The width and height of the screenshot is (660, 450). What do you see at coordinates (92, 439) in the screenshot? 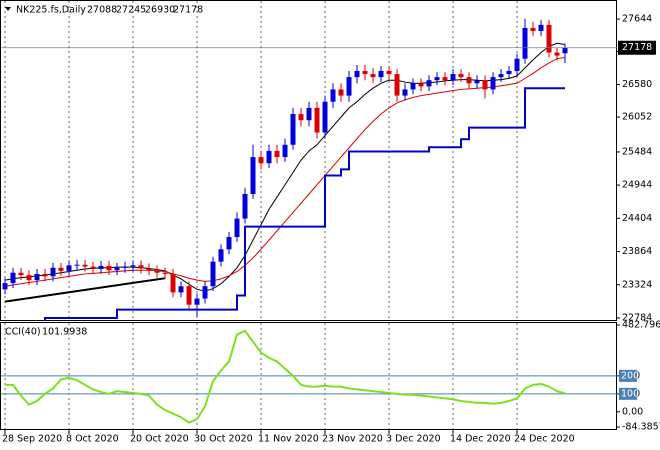
I see `x-tick-label: 8 Oct 2020` at bounding box center [92, 439].